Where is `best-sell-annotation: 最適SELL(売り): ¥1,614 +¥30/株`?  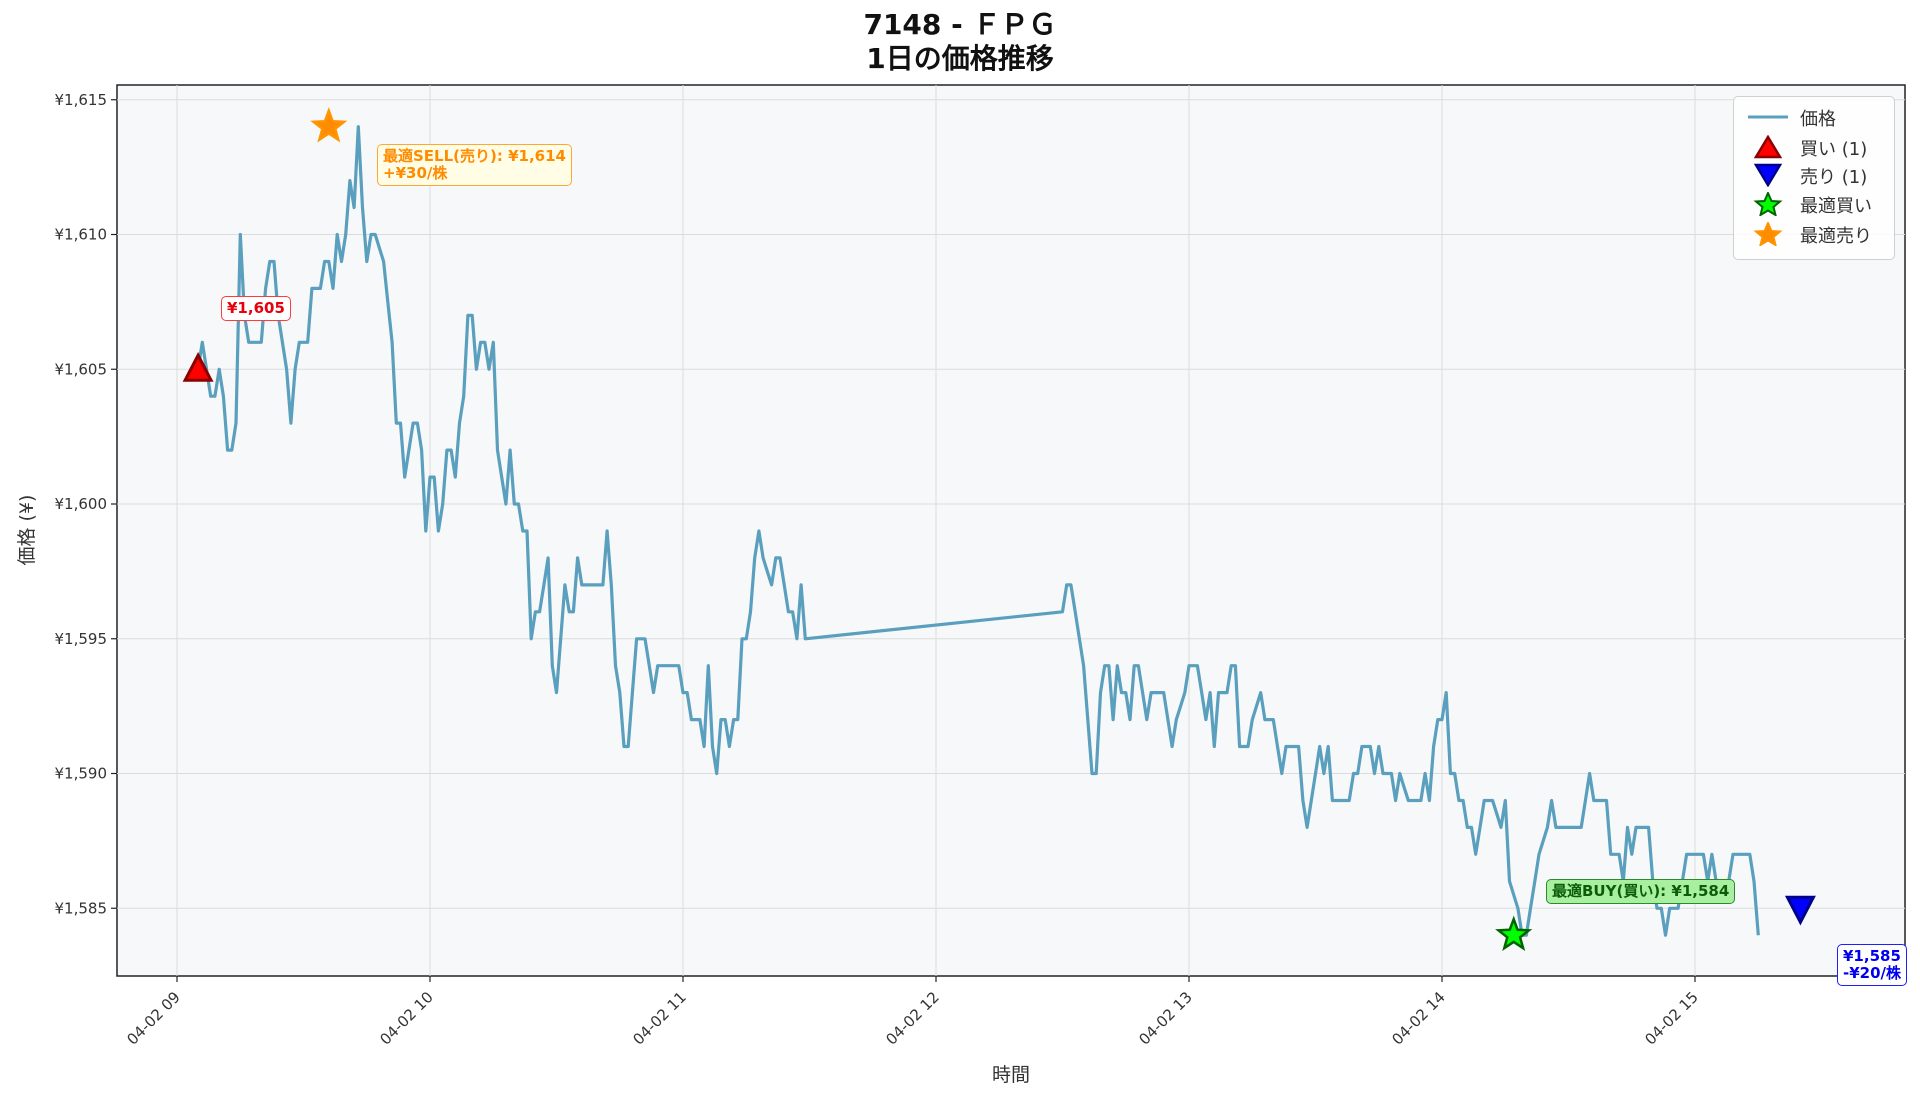 best-sell-annotation: 最適SELL(売り): ¥1,614 +¥30/株 is located at coordinates (474, 165).